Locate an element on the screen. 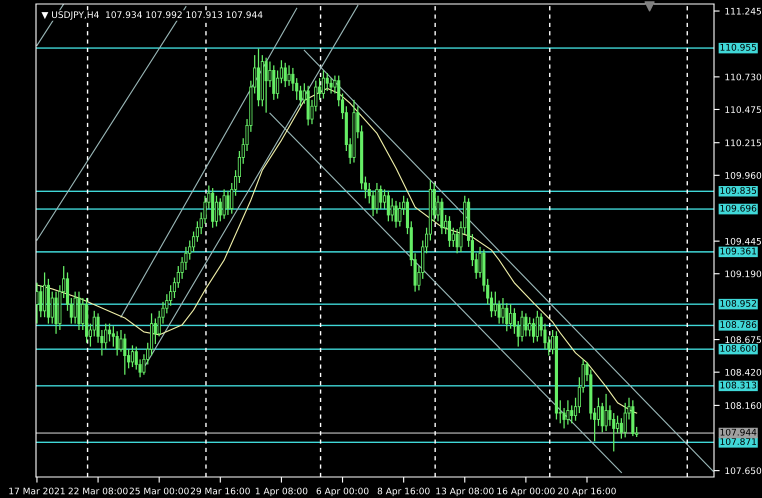 The image size is (762, 498). ref-line-label: 107.871 is located at coordinates (738, 441).